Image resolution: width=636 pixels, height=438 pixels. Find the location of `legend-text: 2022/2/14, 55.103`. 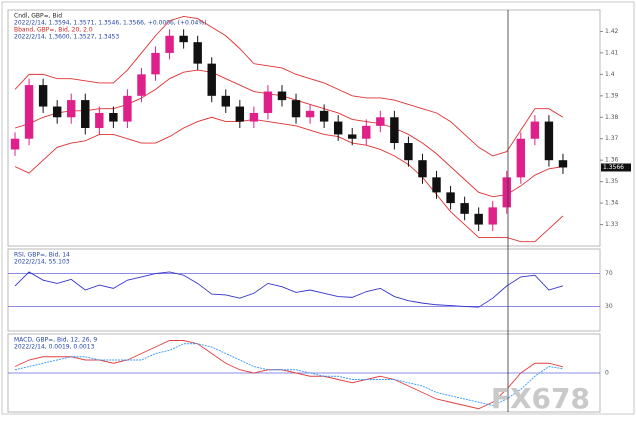

legend-text: 2022/2/14, 55.103 is located at coordinates (42, 262).